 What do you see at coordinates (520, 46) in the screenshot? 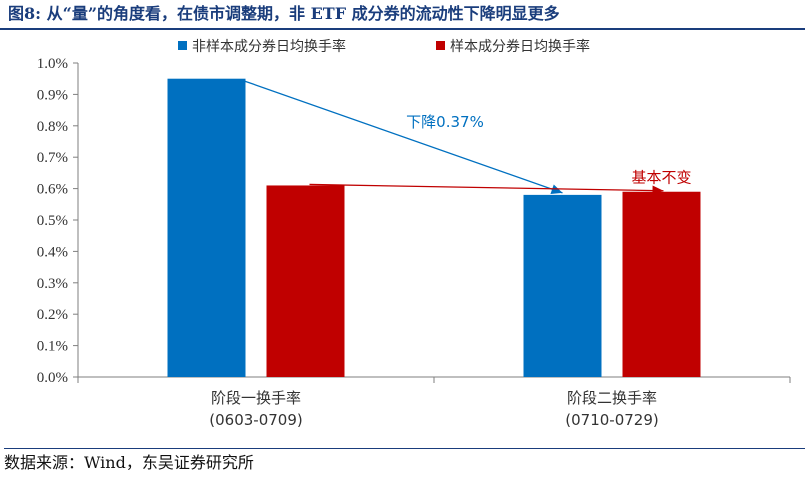
I see `legend-label-1: 样本成分券日均换手率` at bounding box center [520, 46].